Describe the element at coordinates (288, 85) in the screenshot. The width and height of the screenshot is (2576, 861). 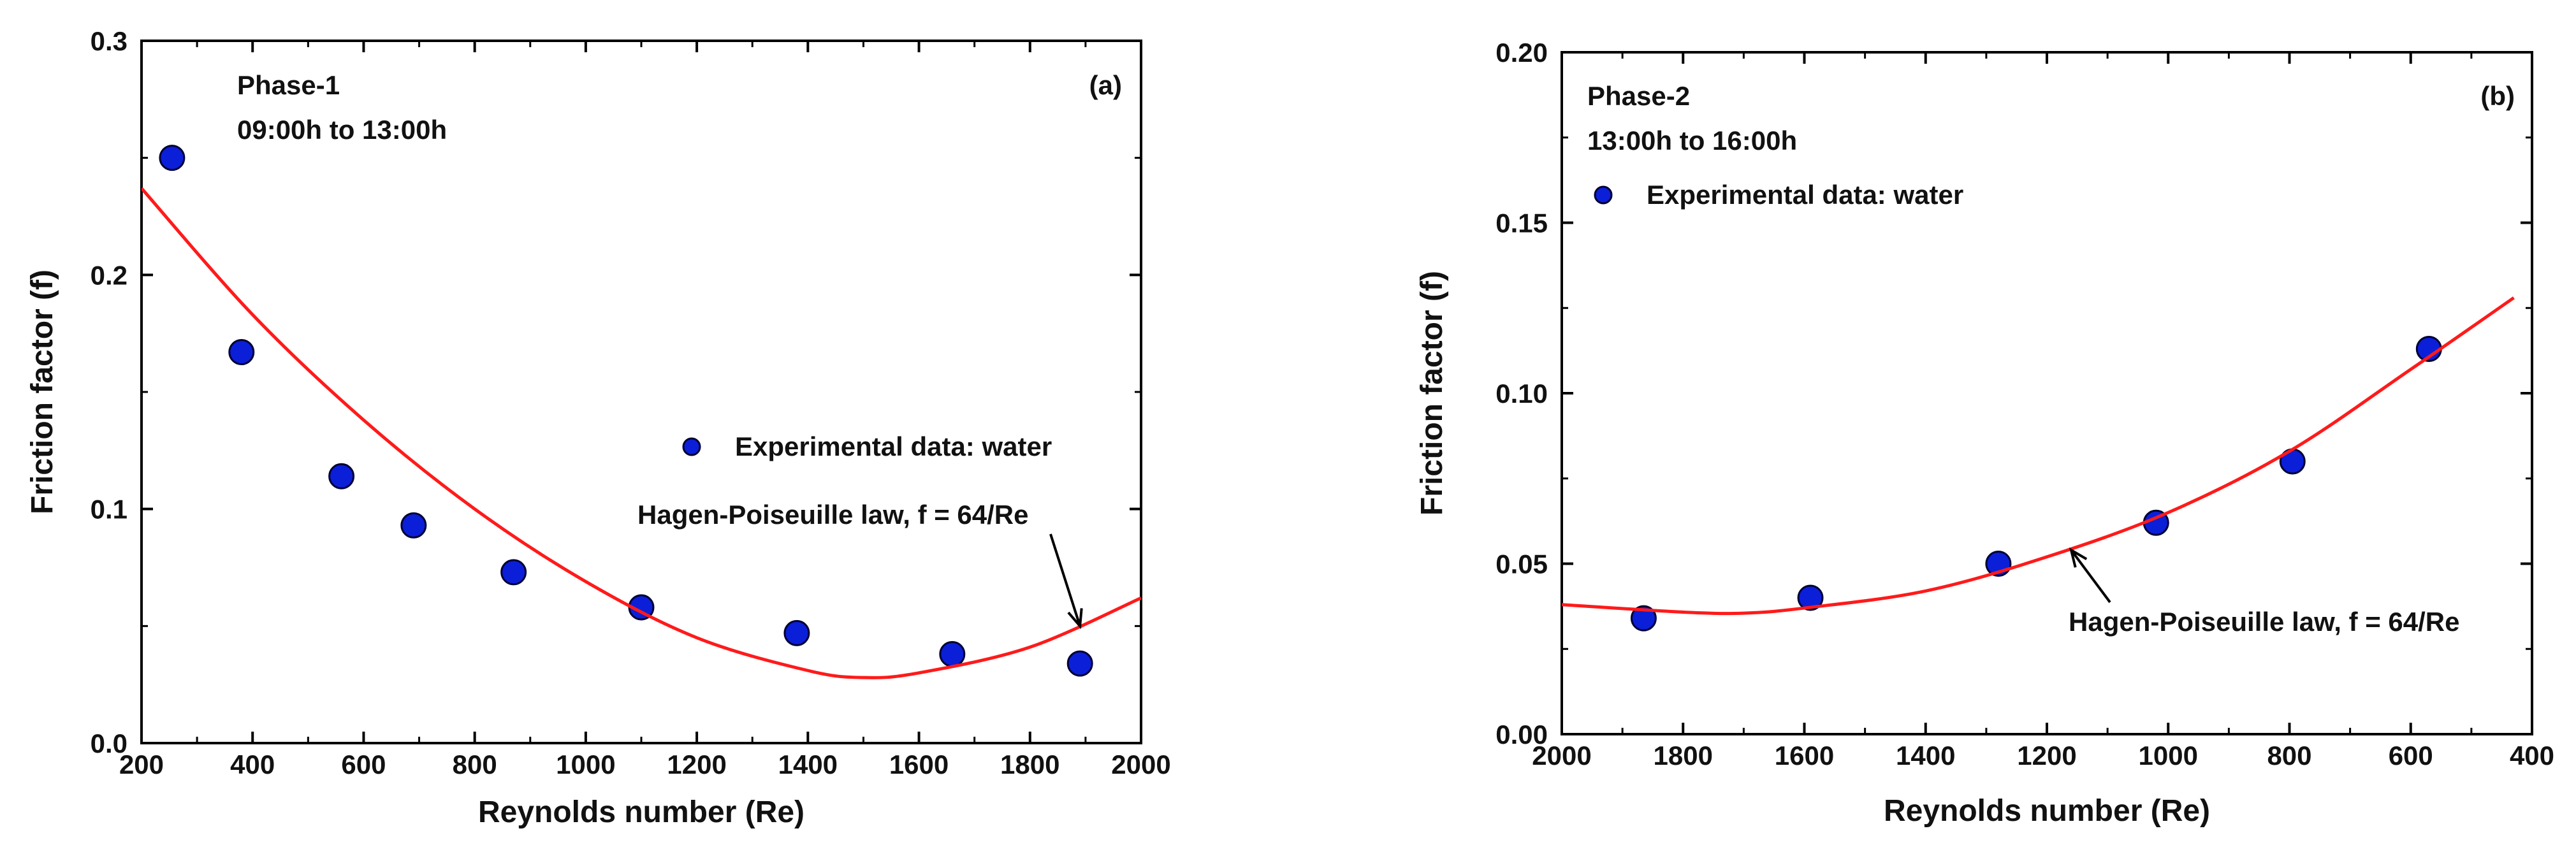
I see `panel-title-line: Phase-1` at that location.